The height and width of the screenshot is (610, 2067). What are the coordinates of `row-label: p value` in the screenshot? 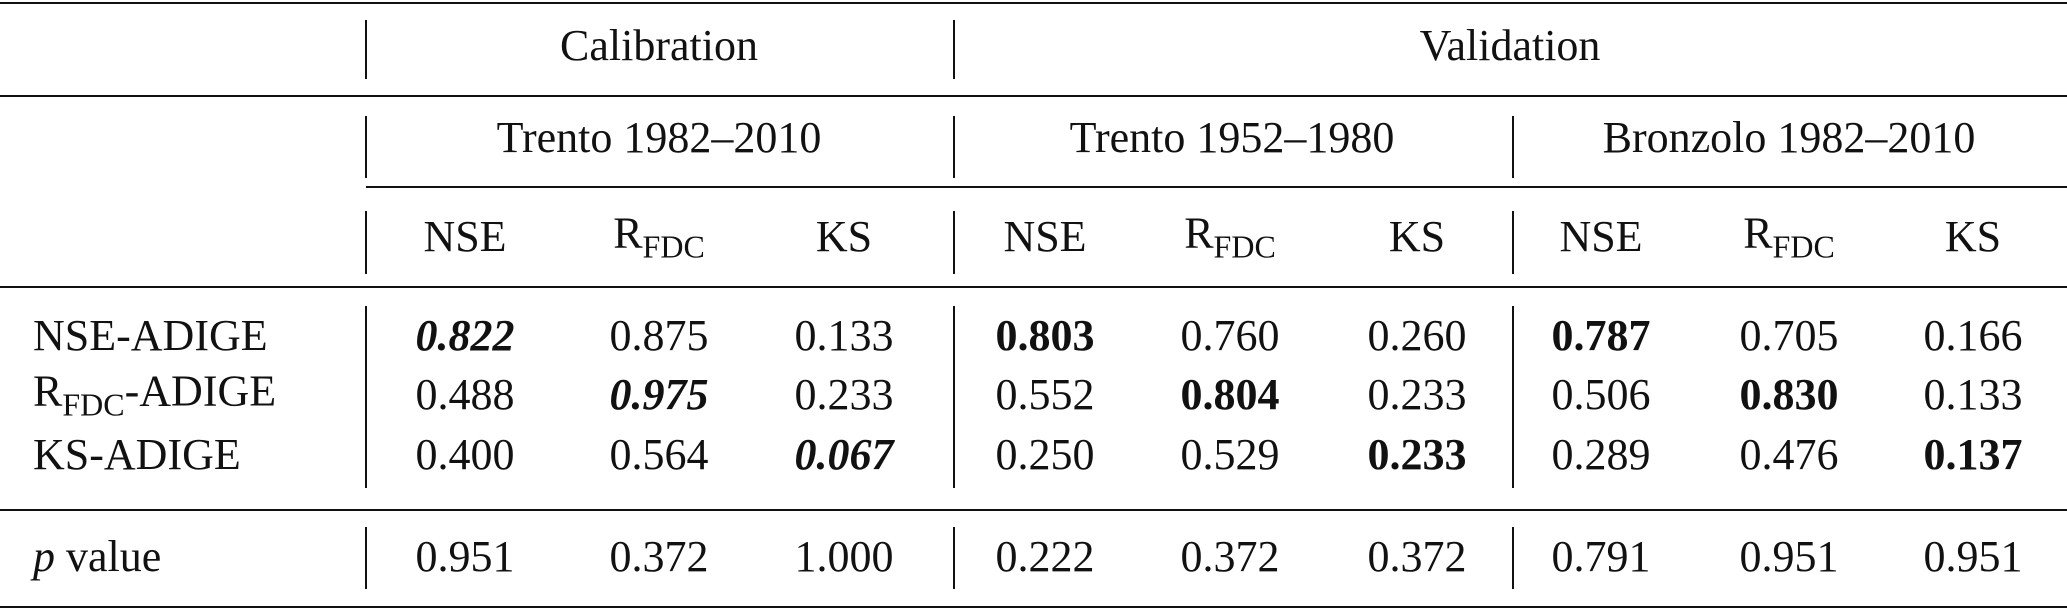 It's located at (97, 557).